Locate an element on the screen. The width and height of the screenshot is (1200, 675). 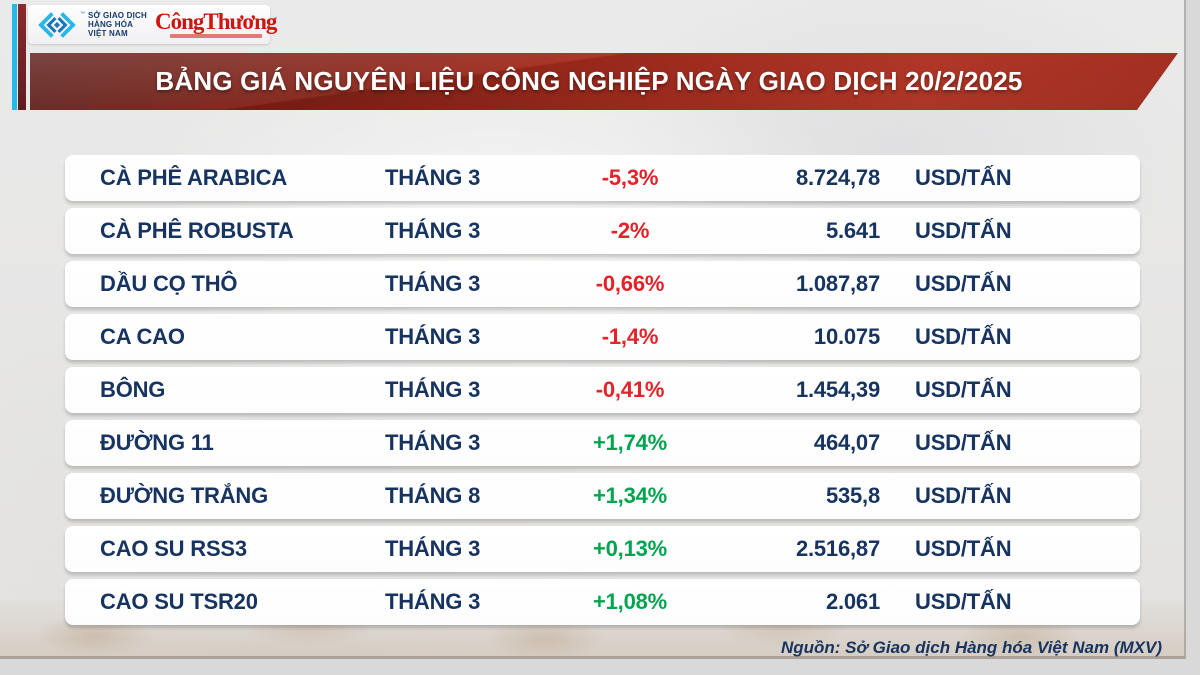
congthuong-logo: CôngThương is located at coordinates (216, 23).